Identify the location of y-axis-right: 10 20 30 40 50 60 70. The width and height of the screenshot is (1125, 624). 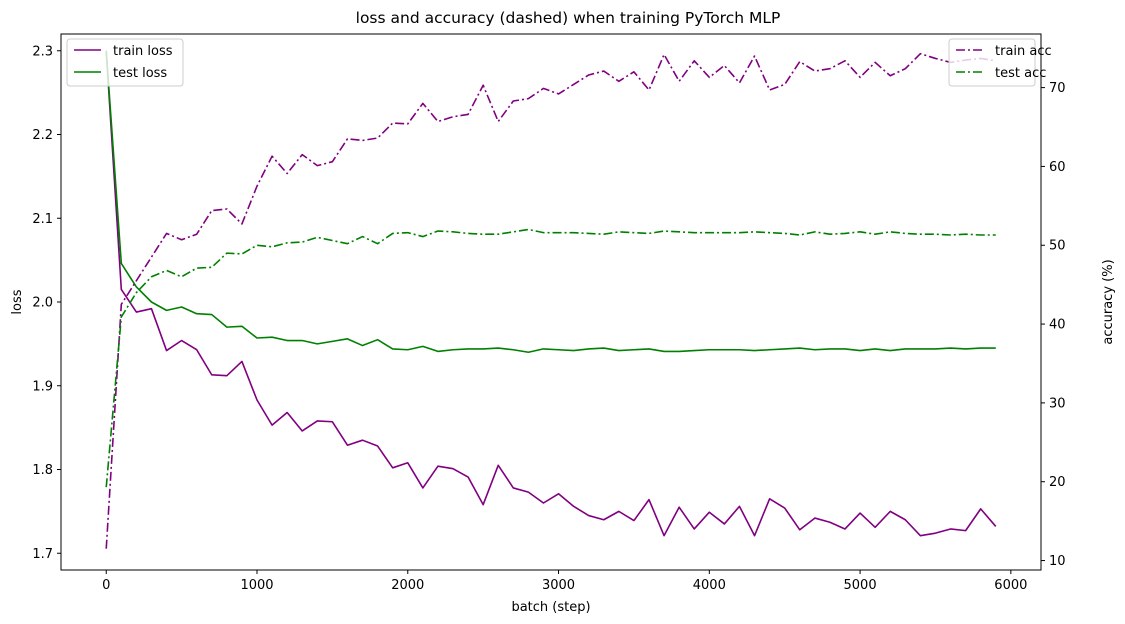
(1053, 325).